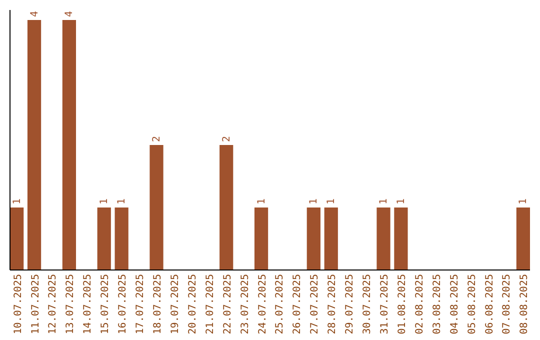  What do you see at coordinates (245, 304) in the screenshot?
I see `x-tick-label: 23.07.2025` at bounding box center [245, 304].